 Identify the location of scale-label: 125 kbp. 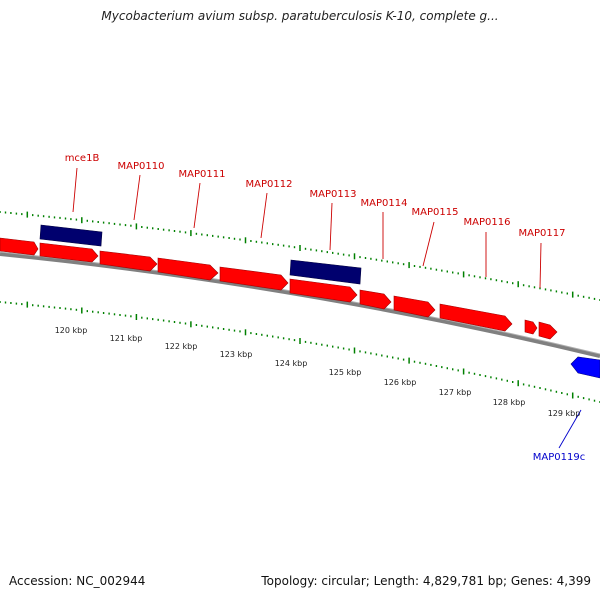
(345, 372).